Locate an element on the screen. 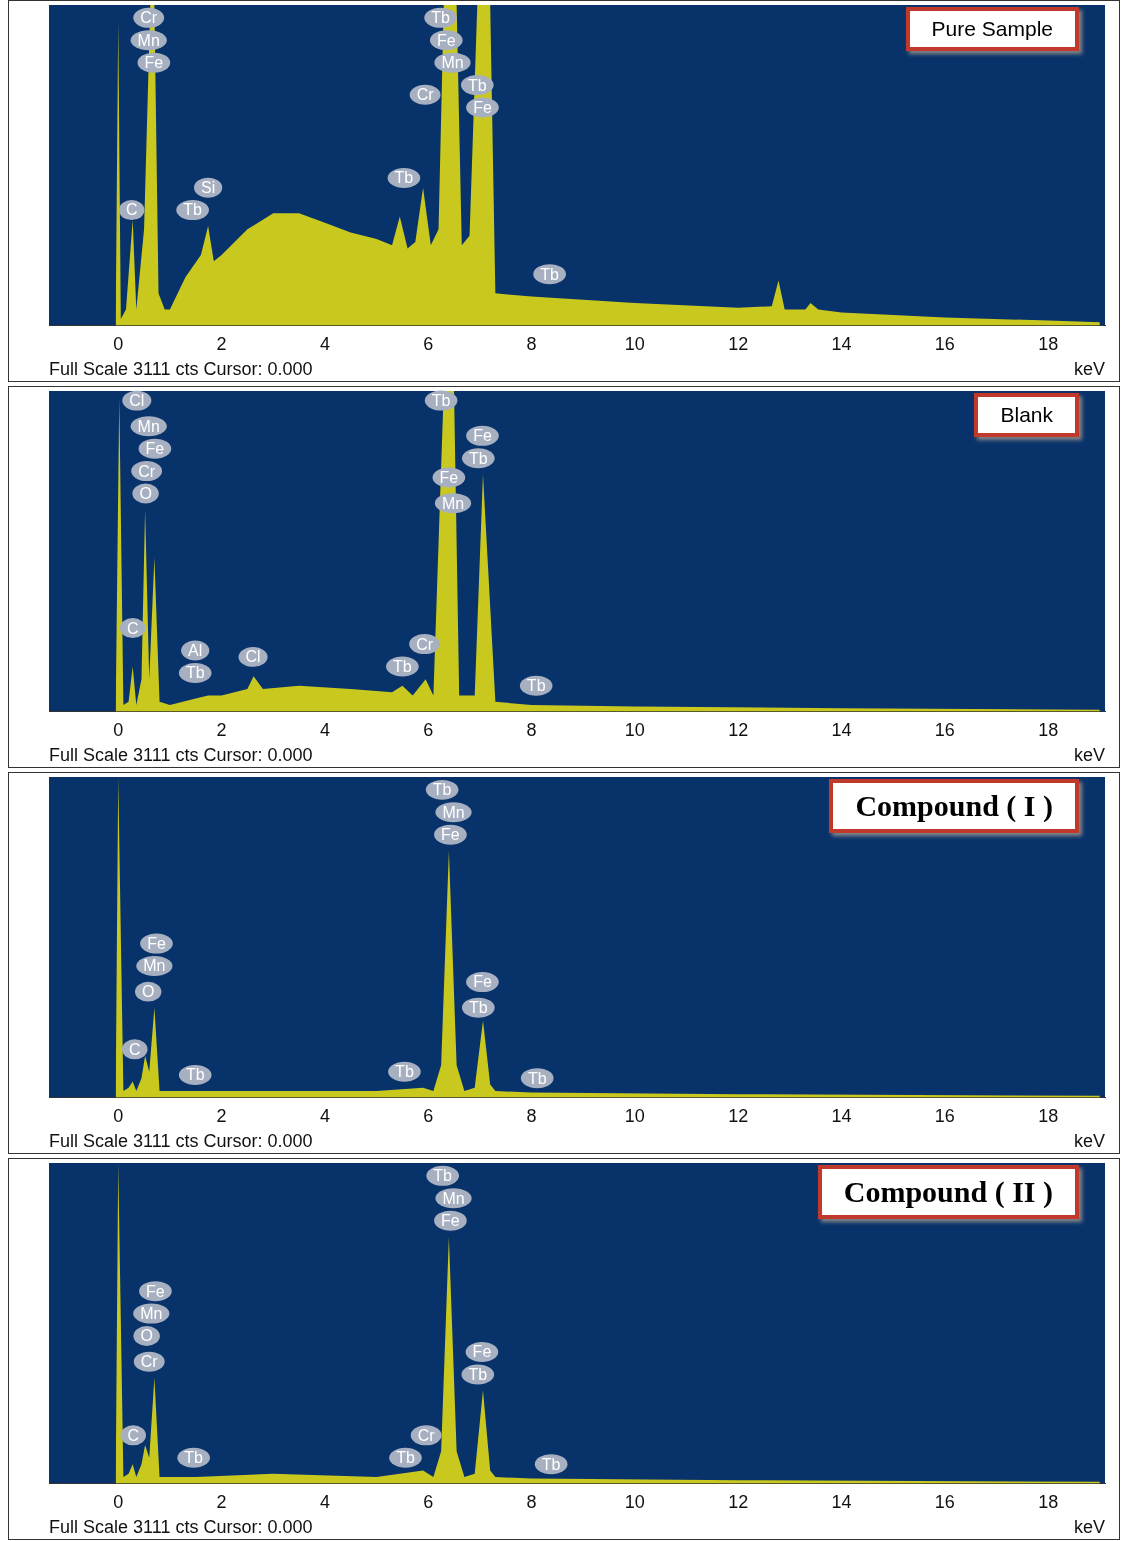  text: Blank is located at coordinates (1026, 415).